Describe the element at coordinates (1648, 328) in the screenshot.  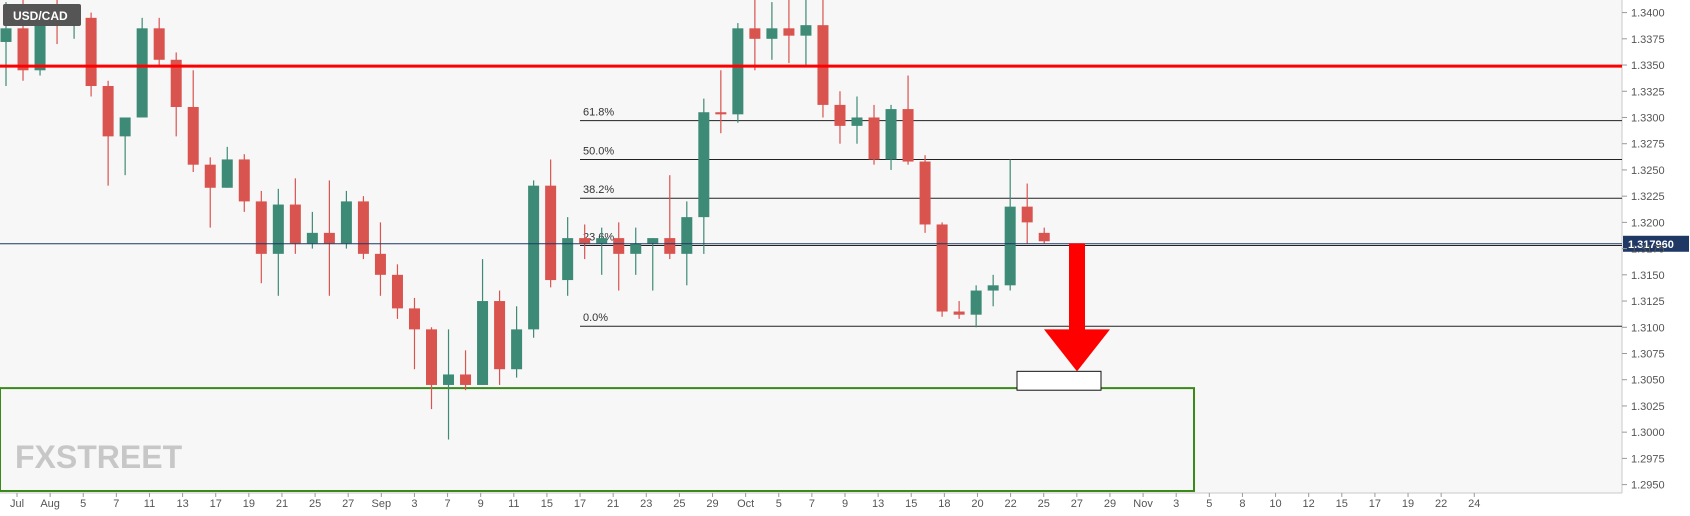
I see `y-tick-label: 1.3100` at that location.